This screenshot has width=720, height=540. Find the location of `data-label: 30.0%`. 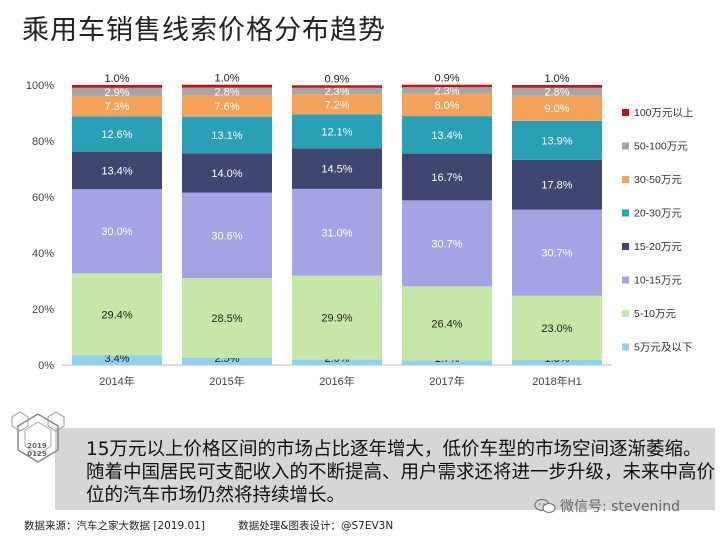

data-label: 30.0% is located at coordinates (116, 232).